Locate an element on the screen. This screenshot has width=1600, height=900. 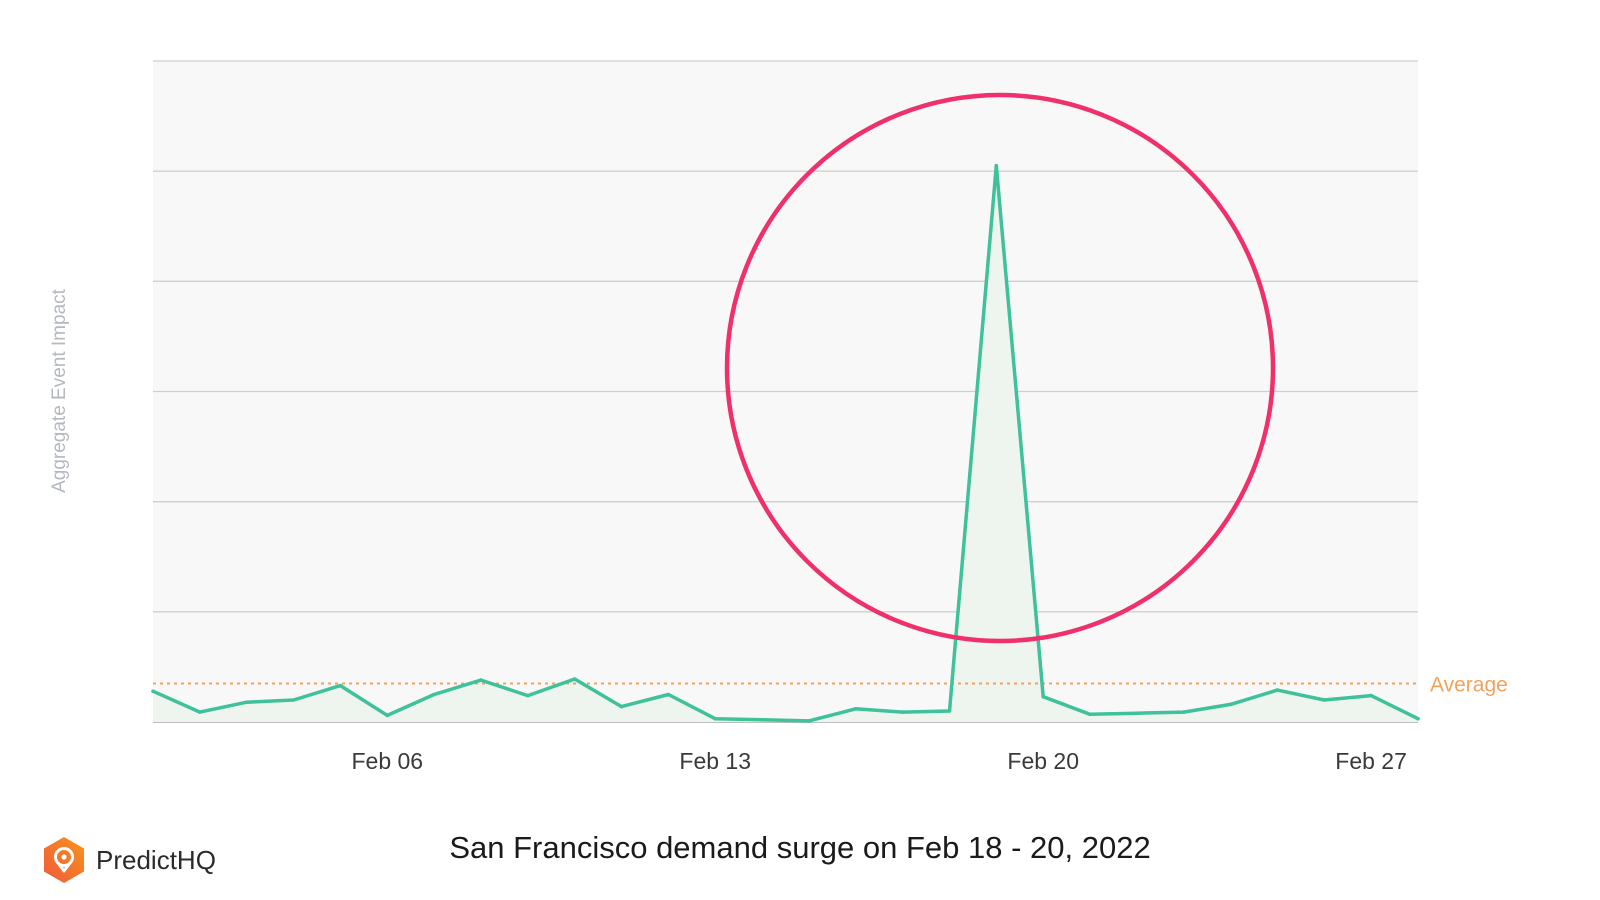
average-label: Average is located at coordinates (1469, 684).